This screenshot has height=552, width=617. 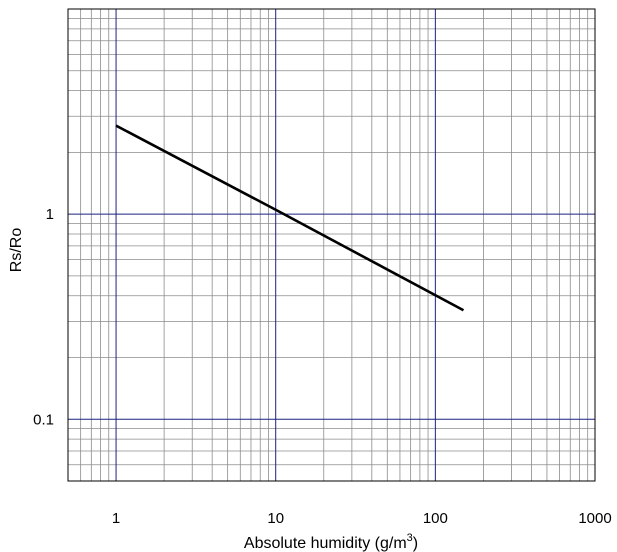 What do you see at coordinates (362, 518) in the screenshot?
I see `x-tick-labels: 1 10 100 1000` at bounding box center [362, 518].